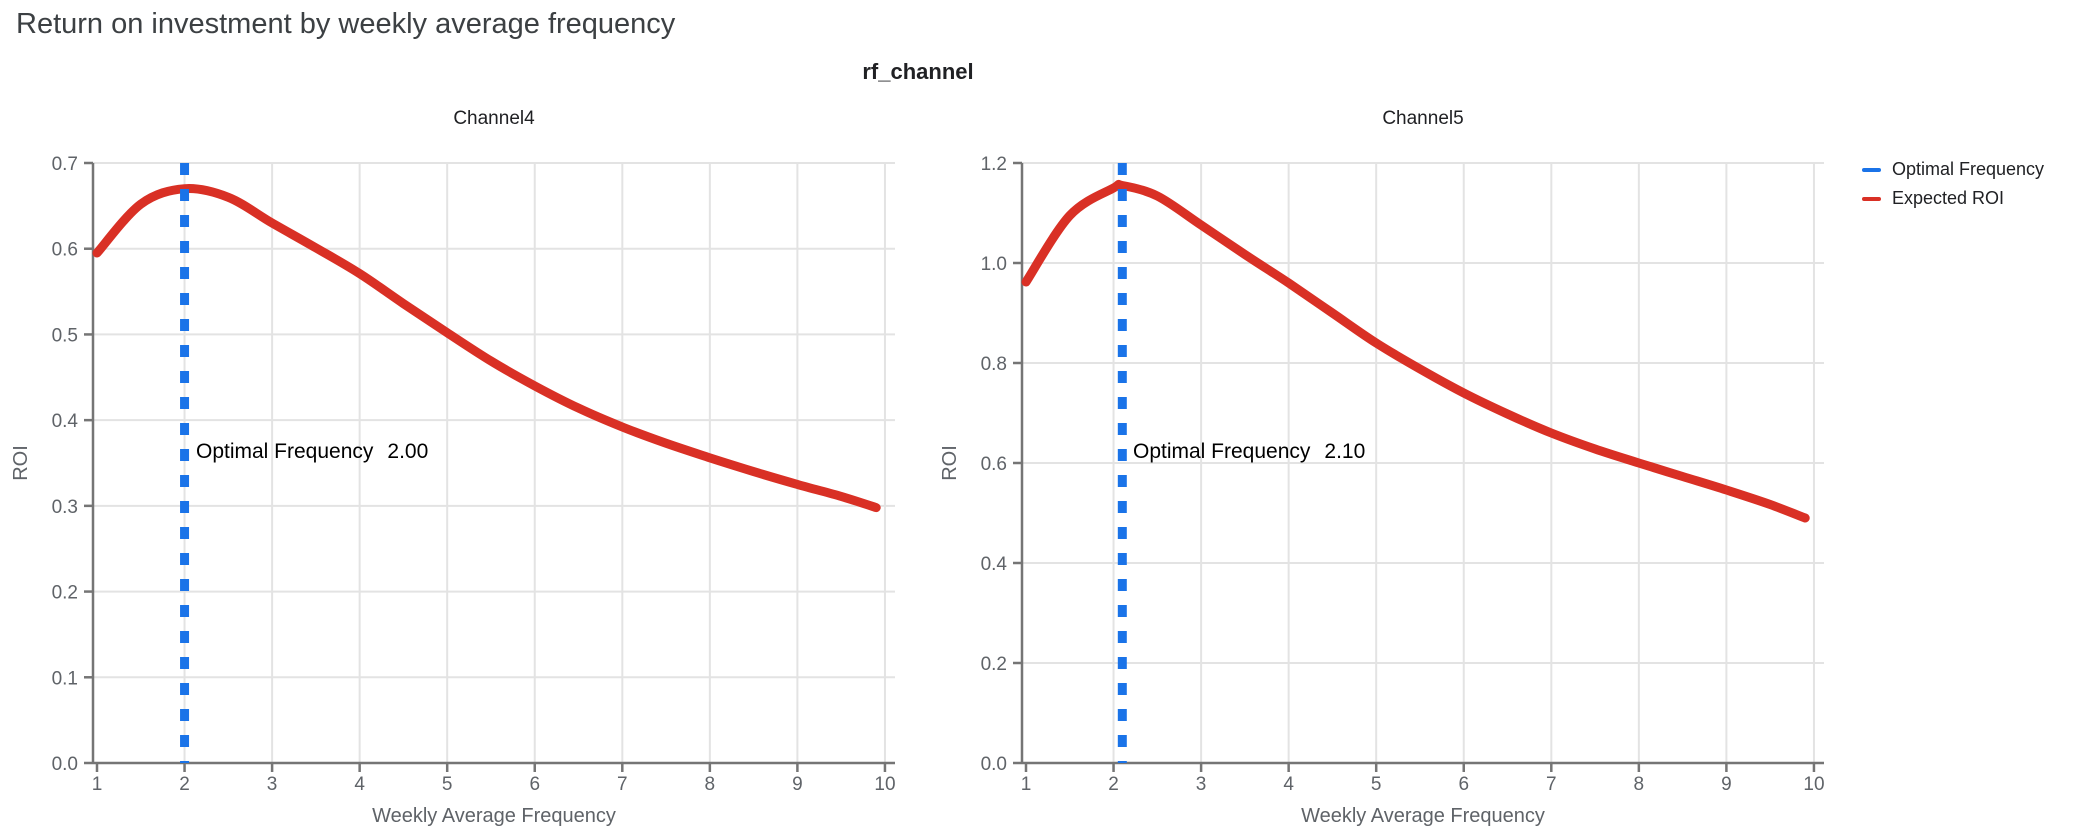  What do you see at coordinates (1968, 169) in the screenshot?
I see `legend-label: Optimal Frequency` at bounding box center [1968, 169].